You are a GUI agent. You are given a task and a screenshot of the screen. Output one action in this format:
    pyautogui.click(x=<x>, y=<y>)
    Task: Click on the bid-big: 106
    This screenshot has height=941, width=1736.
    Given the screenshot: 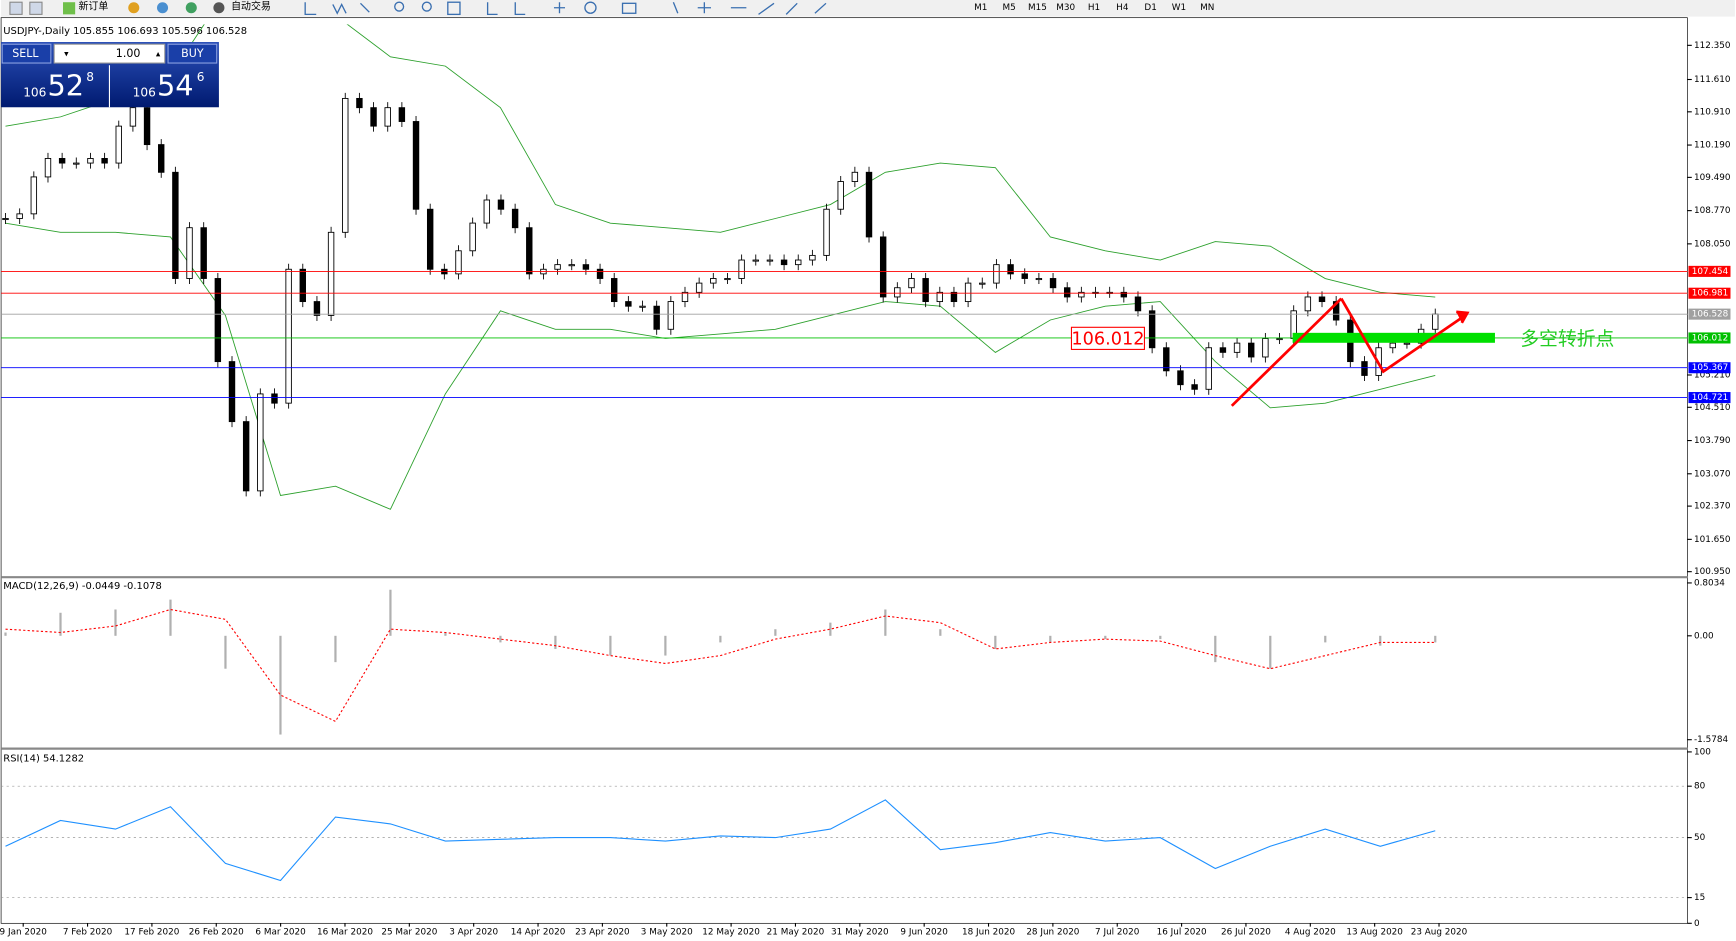 What is the action you would take?
    pyautogui.click(x=34, y=92)
    